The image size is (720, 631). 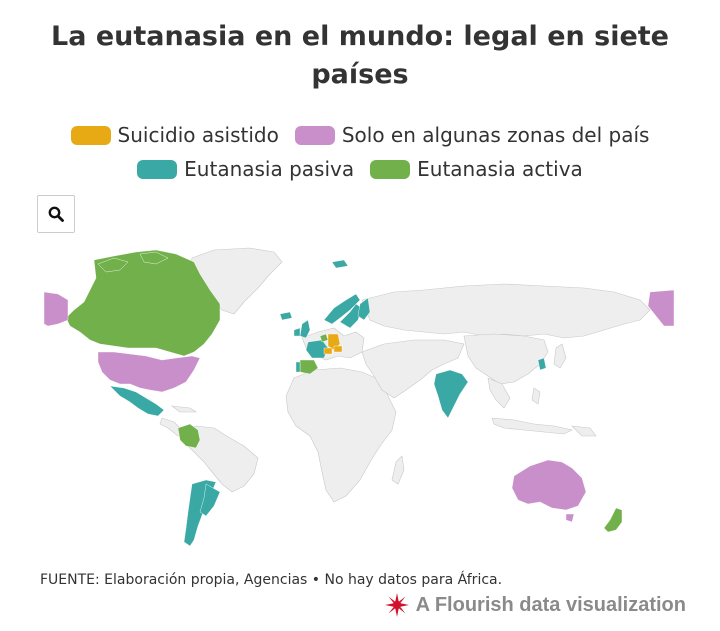 I want to click on country-madagascar, so click(x=398, y=470).